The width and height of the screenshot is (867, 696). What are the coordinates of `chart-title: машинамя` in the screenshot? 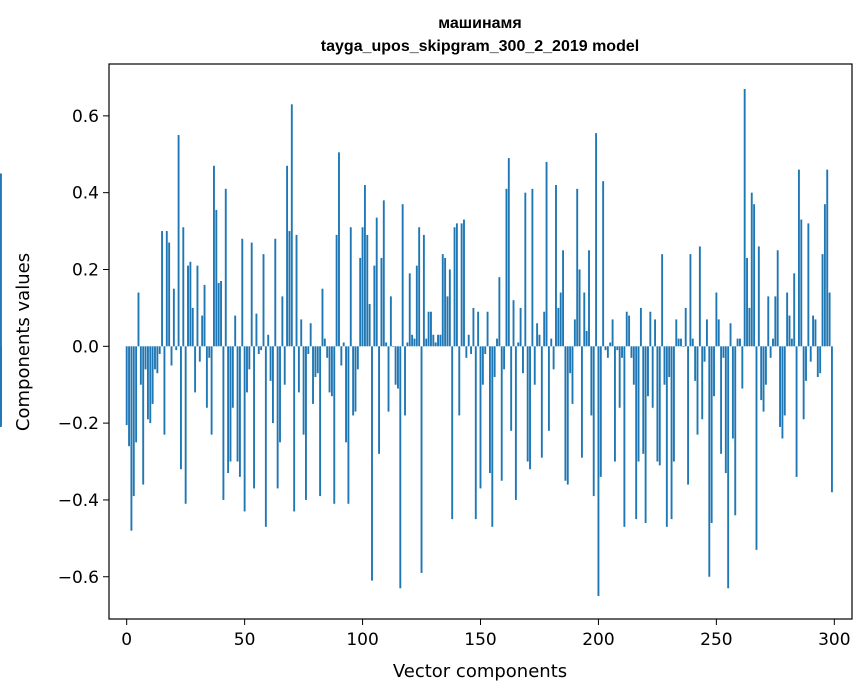 It's located at (479, 23).